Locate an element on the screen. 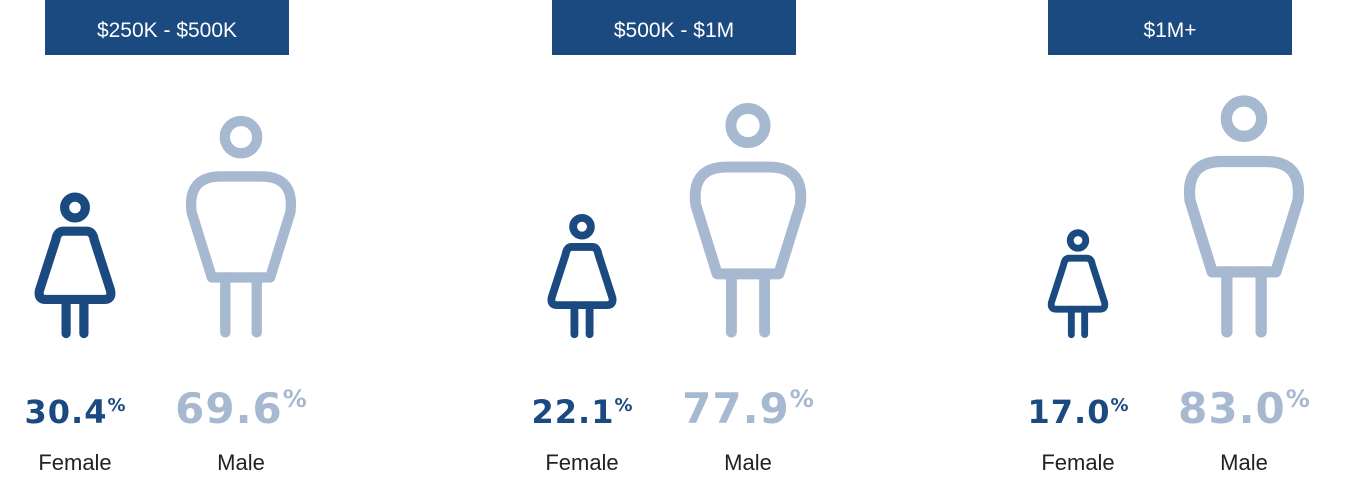 Image resolution: width=1353 pixels, height=480 pixels. value-label: 69.6% is located at coordinates (241, 408).